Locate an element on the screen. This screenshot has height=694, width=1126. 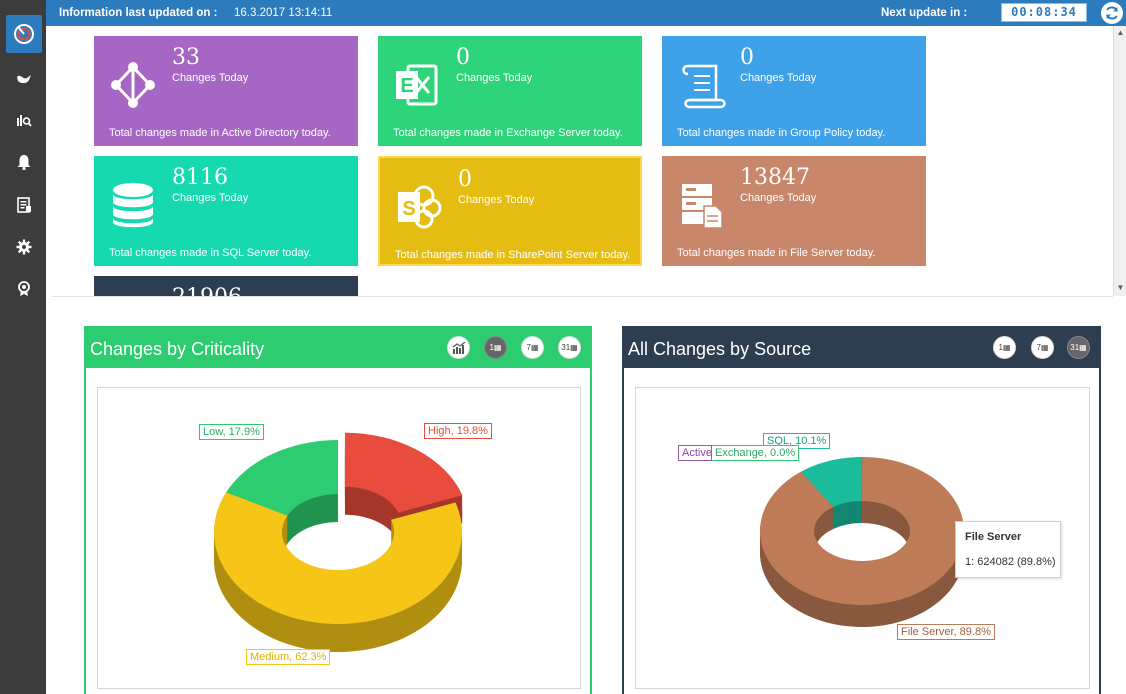
scrollbar: ▲ ▼ is located at coordinates (1119, 161).